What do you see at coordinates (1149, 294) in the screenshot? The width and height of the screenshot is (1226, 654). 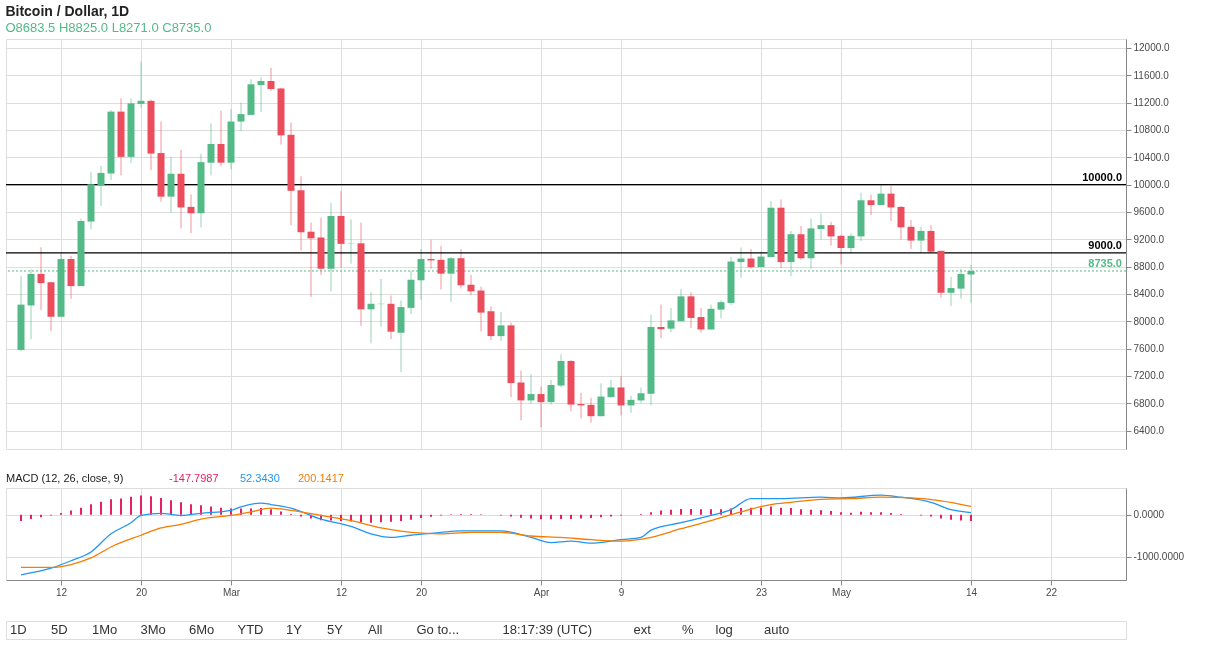 I see `y-tick-label: 8400.0` at bounding box center [1149, 294].